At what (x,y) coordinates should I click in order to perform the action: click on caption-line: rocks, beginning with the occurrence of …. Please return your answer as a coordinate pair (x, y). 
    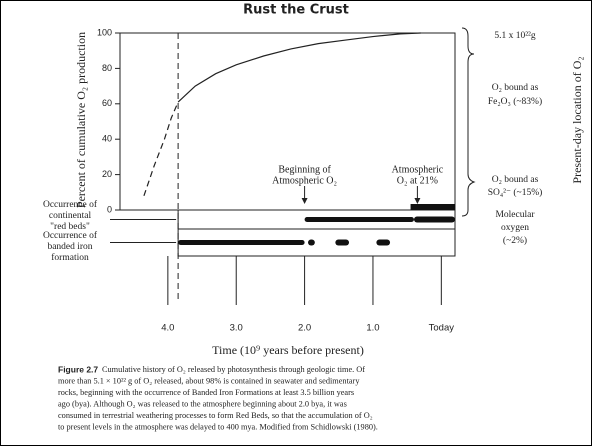
    Looking at the image, I should click on (206, 392).